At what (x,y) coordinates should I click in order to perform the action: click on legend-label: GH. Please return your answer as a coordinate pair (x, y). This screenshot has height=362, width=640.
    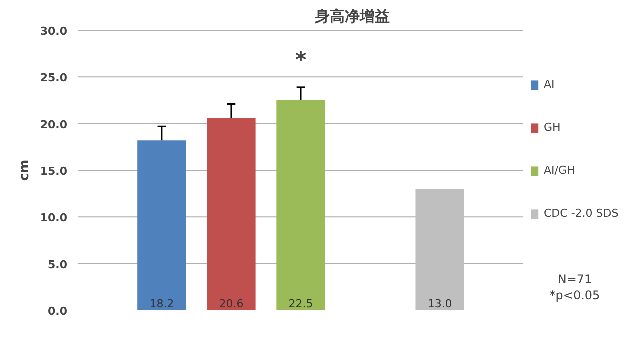
    Looking at the image, I should click on (553, 127).